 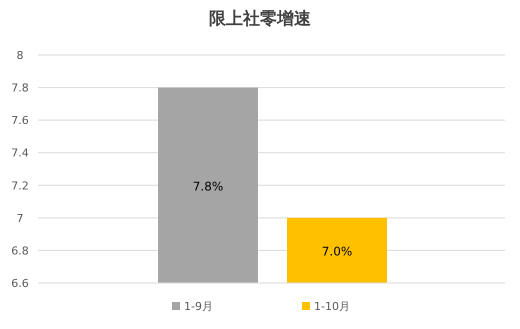 I want to click on y-tick-label: 7.6, so click(x=20, y=121).